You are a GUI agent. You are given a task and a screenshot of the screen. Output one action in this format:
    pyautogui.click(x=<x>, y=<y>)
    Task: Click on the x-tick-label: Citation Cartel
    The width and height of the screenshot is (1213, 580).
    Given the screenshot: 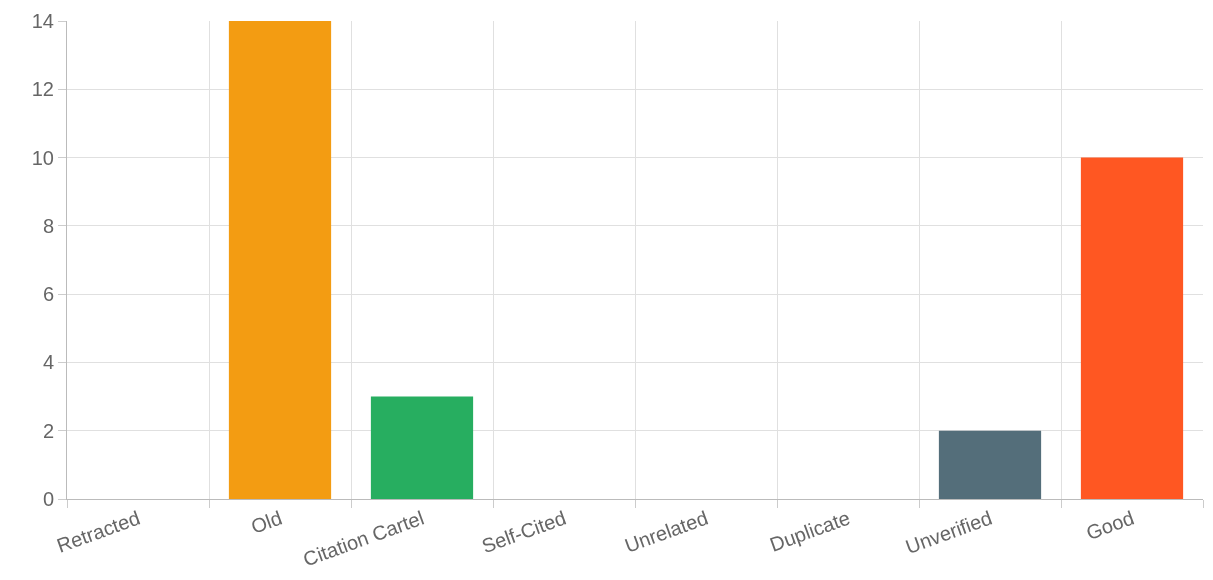 What is the action you would take?
    pyautogui.click(x=363, y=538)
    